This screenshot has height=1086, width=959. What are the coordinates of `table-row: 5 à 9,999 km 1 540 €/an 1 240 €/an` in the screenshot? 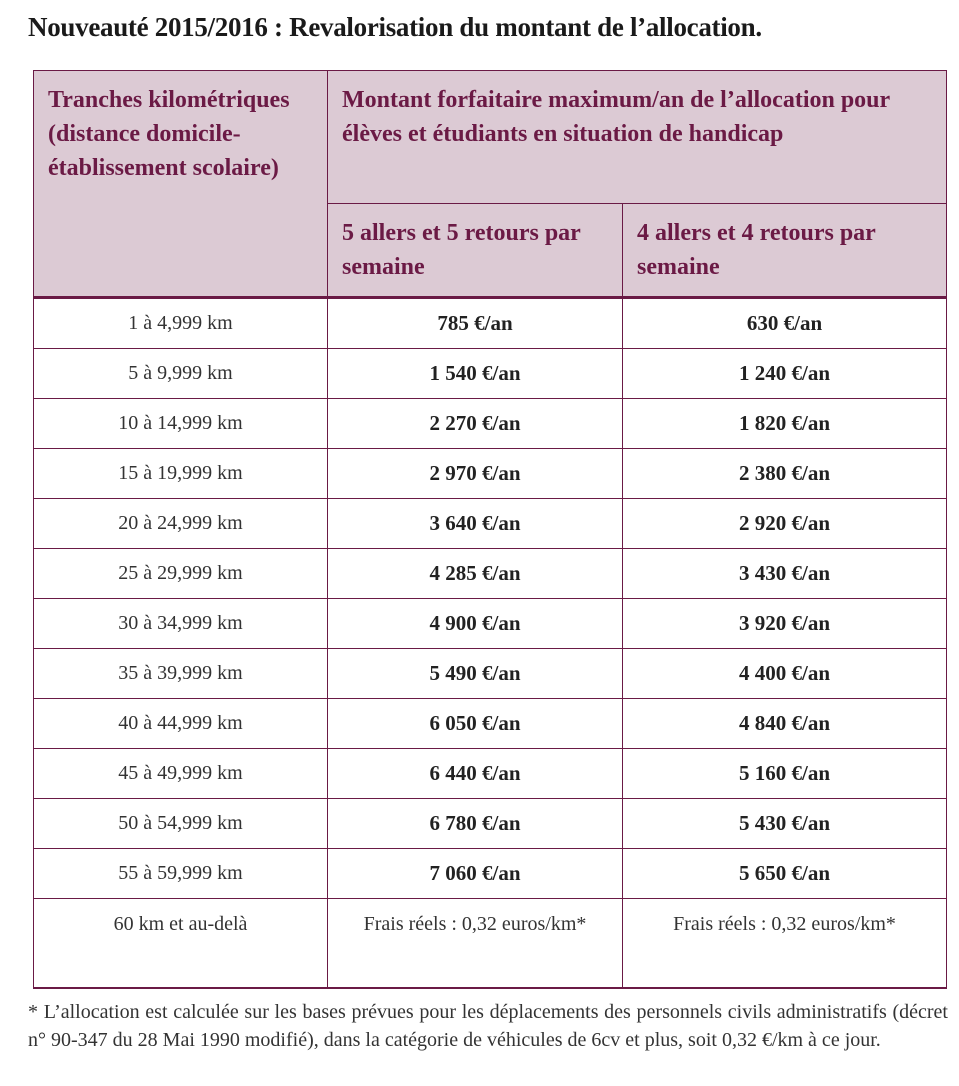 It's located at (490, 373).